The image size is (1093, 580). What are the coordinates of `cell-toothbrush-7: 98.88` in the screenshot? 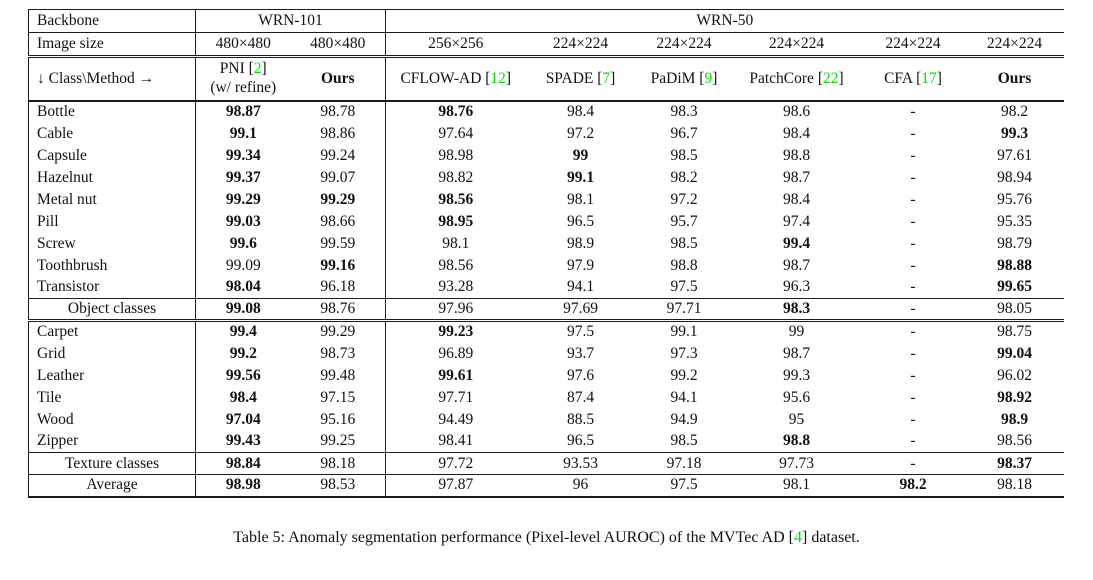 It's located at (1014, 265).